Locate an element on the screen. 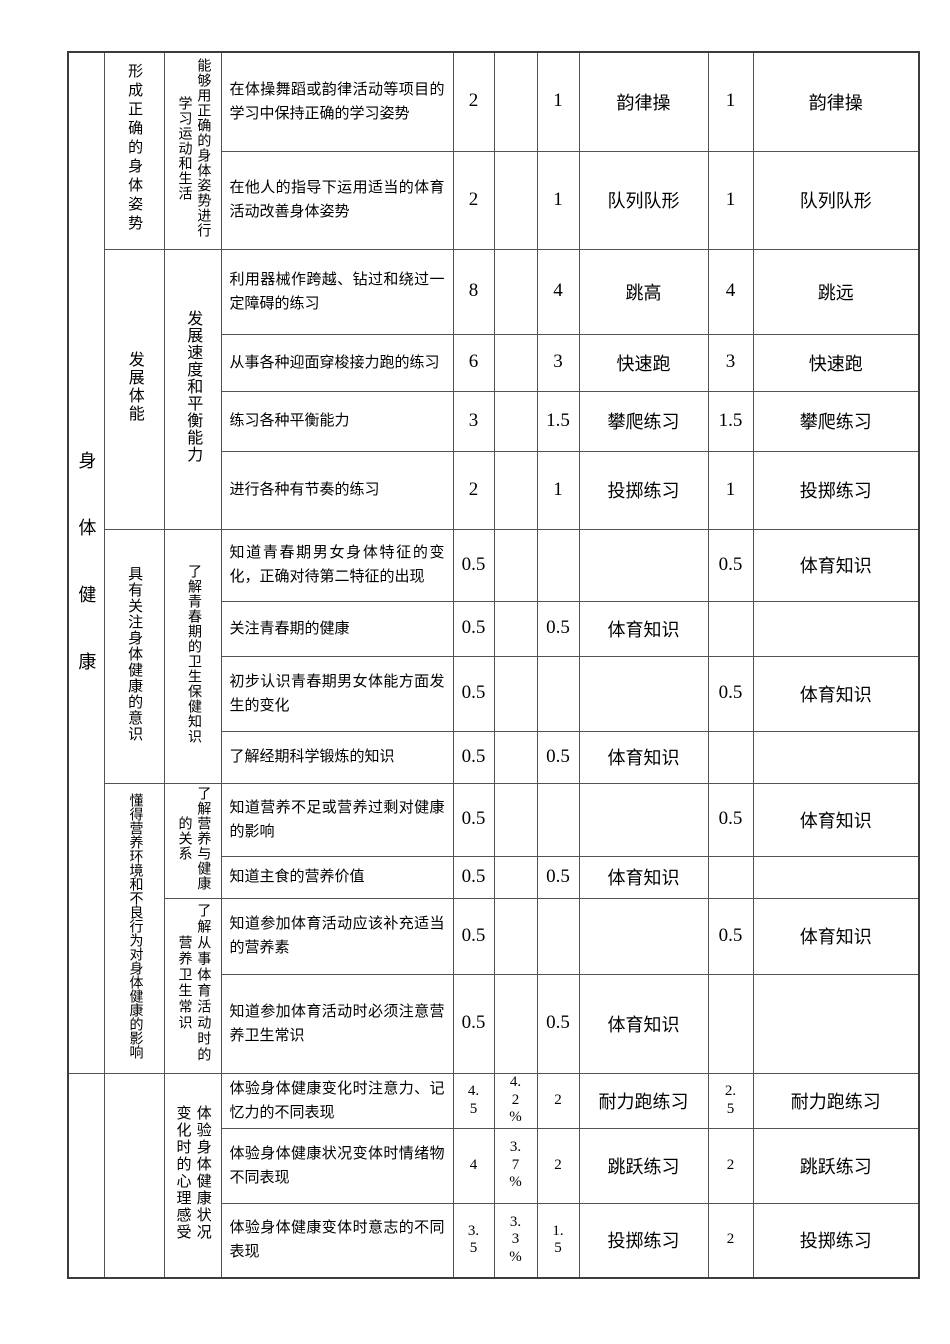 The width and height of the screenshot is (950, 1344). hours-cell: 3. 5 is located at coordinates (473, 1240).